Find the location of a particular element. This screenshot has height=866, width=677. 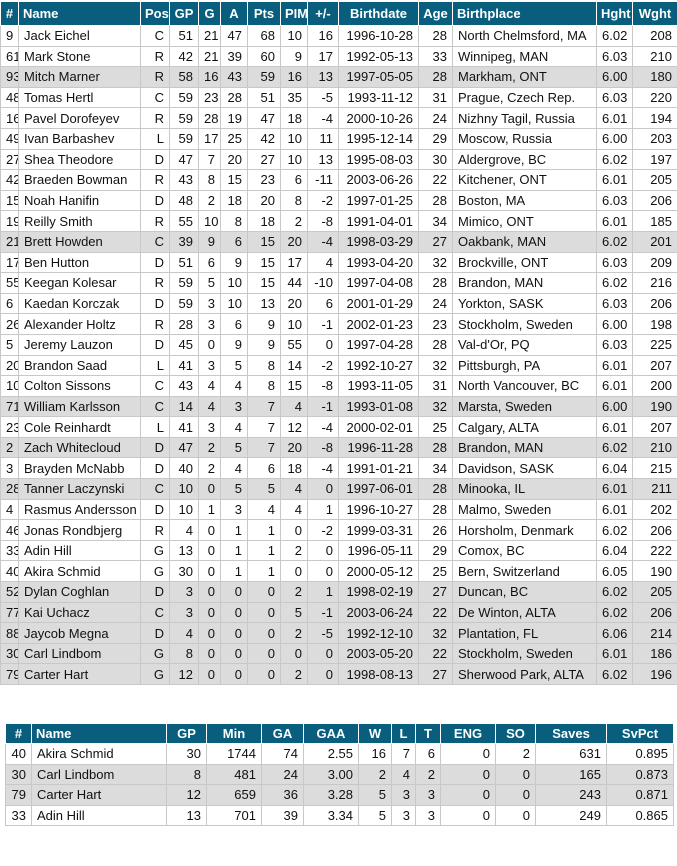

cell-penalty-minutes: 12 is located at coordinates (294, 427).